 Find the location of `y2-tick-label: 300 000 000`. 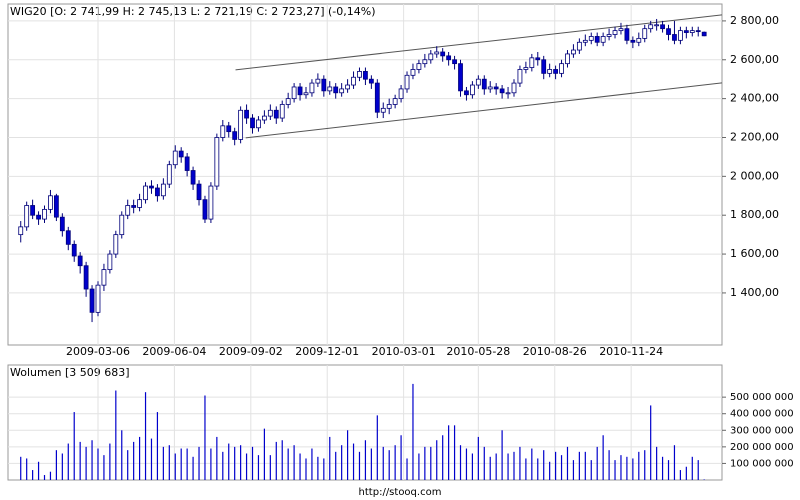

y2-tick-label: 300 000 000 is located at coordinates (762, 430).